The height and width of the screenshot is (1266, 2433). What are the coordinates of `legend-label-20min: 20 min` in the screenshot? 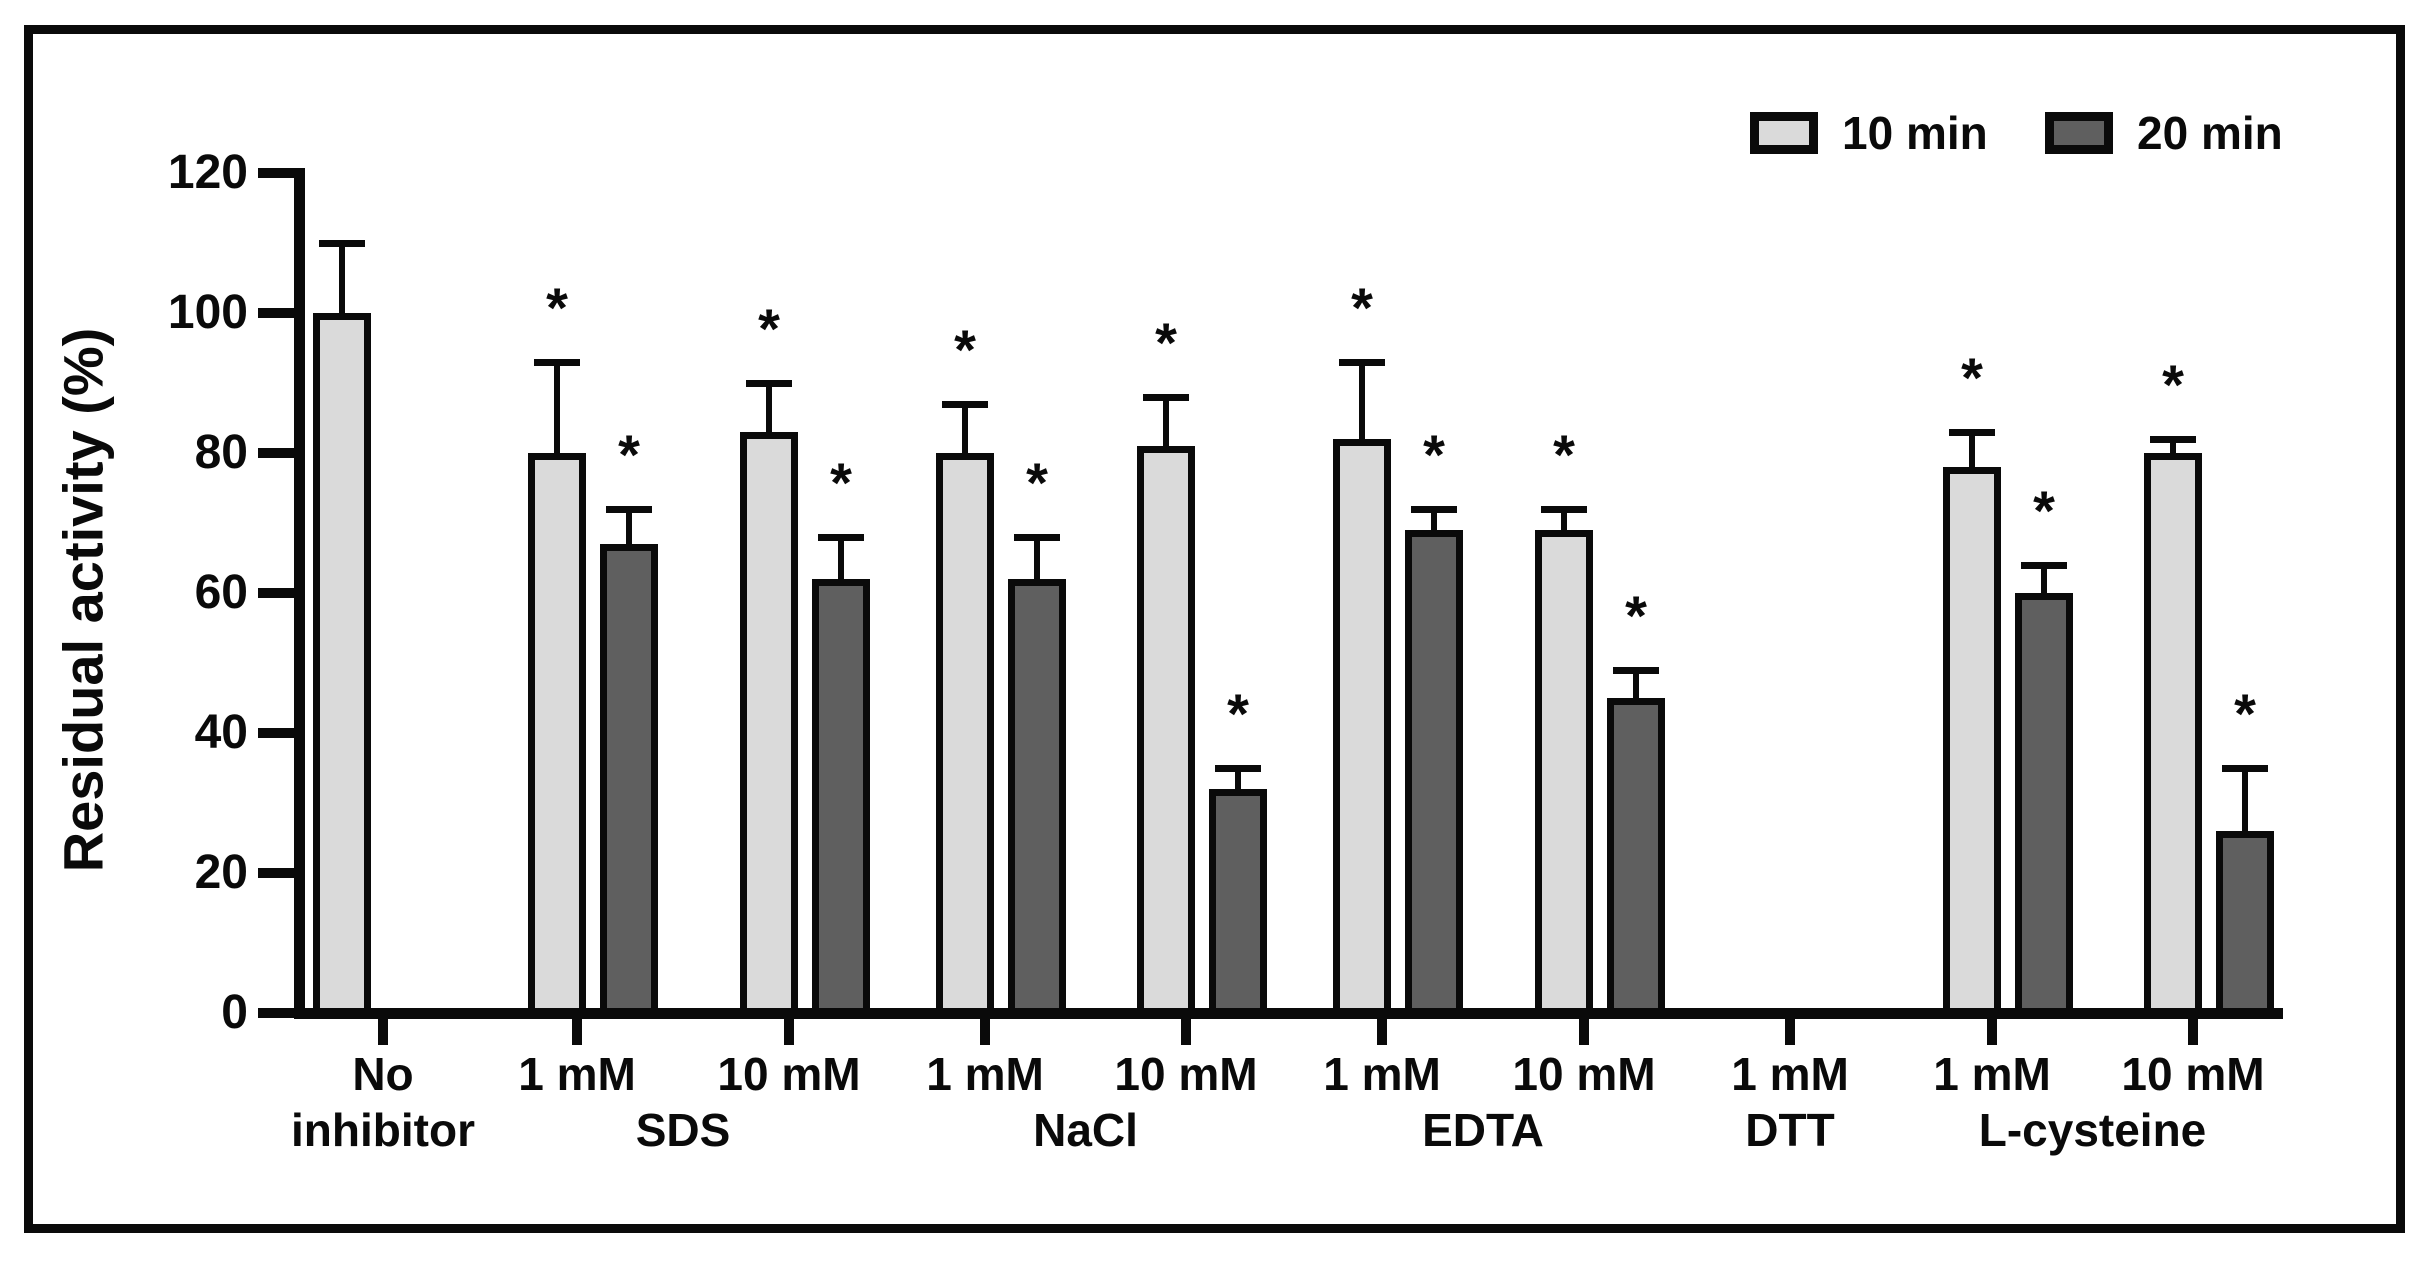 It's located at (2210, 133).